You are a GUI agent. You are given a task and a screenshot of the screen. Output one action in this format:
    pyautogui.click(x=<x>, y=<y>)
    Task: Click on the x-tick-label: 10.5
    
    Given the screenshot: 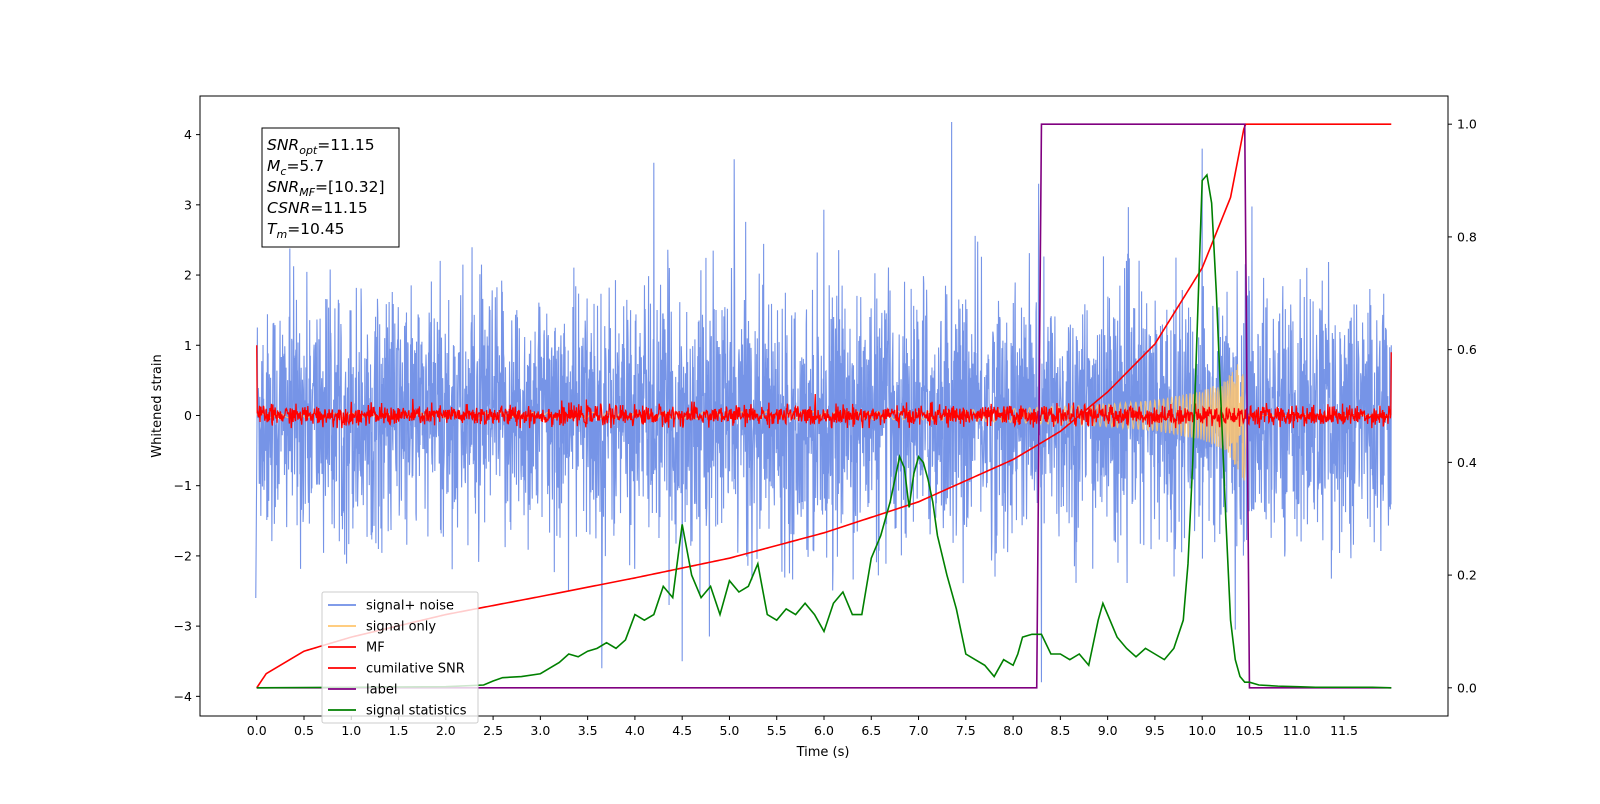 What is the action you would take?
    pyautogui.click(x=1250, y=730)
    